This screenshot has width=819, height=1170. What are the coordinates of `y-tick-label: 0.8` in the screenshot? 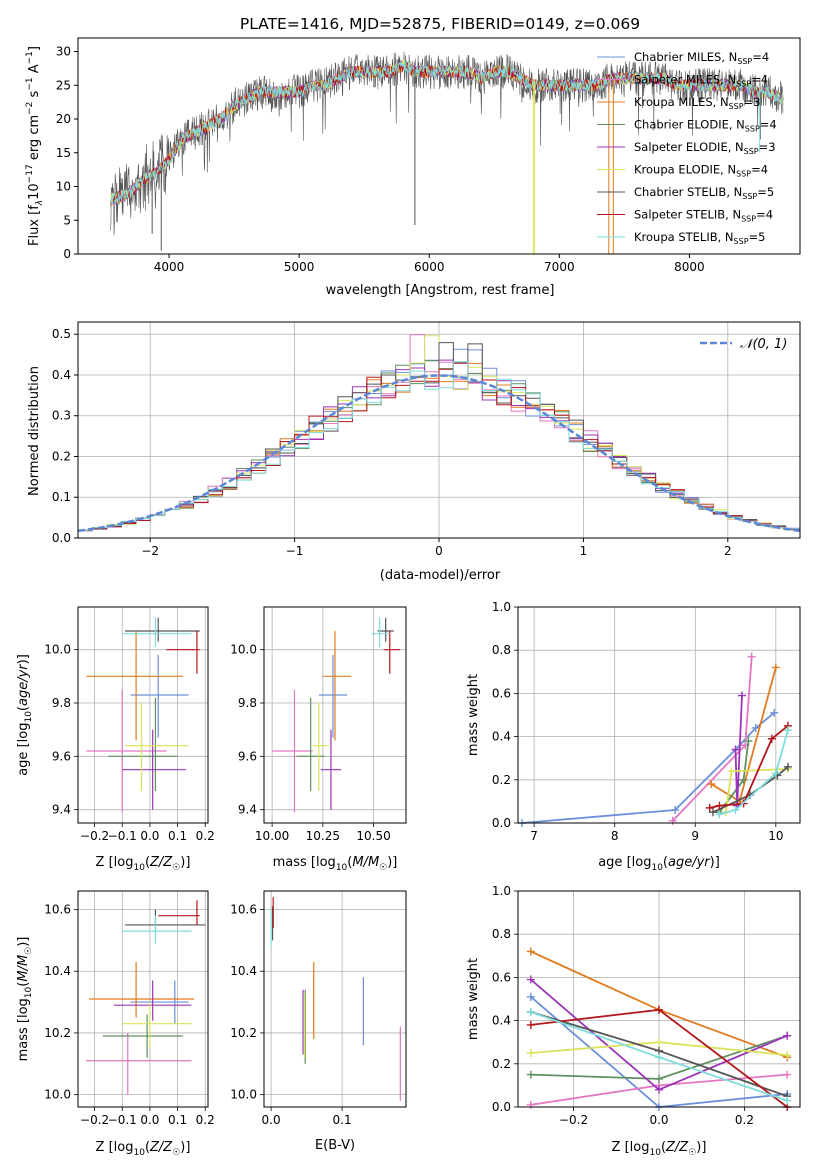 It's located at (501, 934).